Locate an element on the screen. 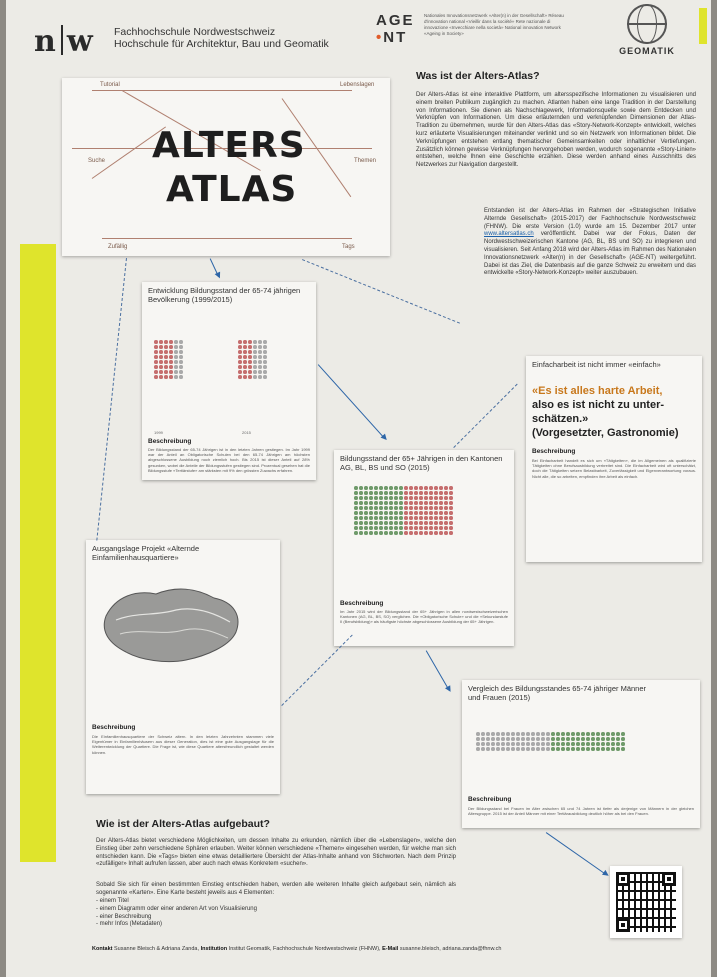 Image resolution: width=717 pixels, height=977 pixels. story-arrow is located at coordinates (351, 402).